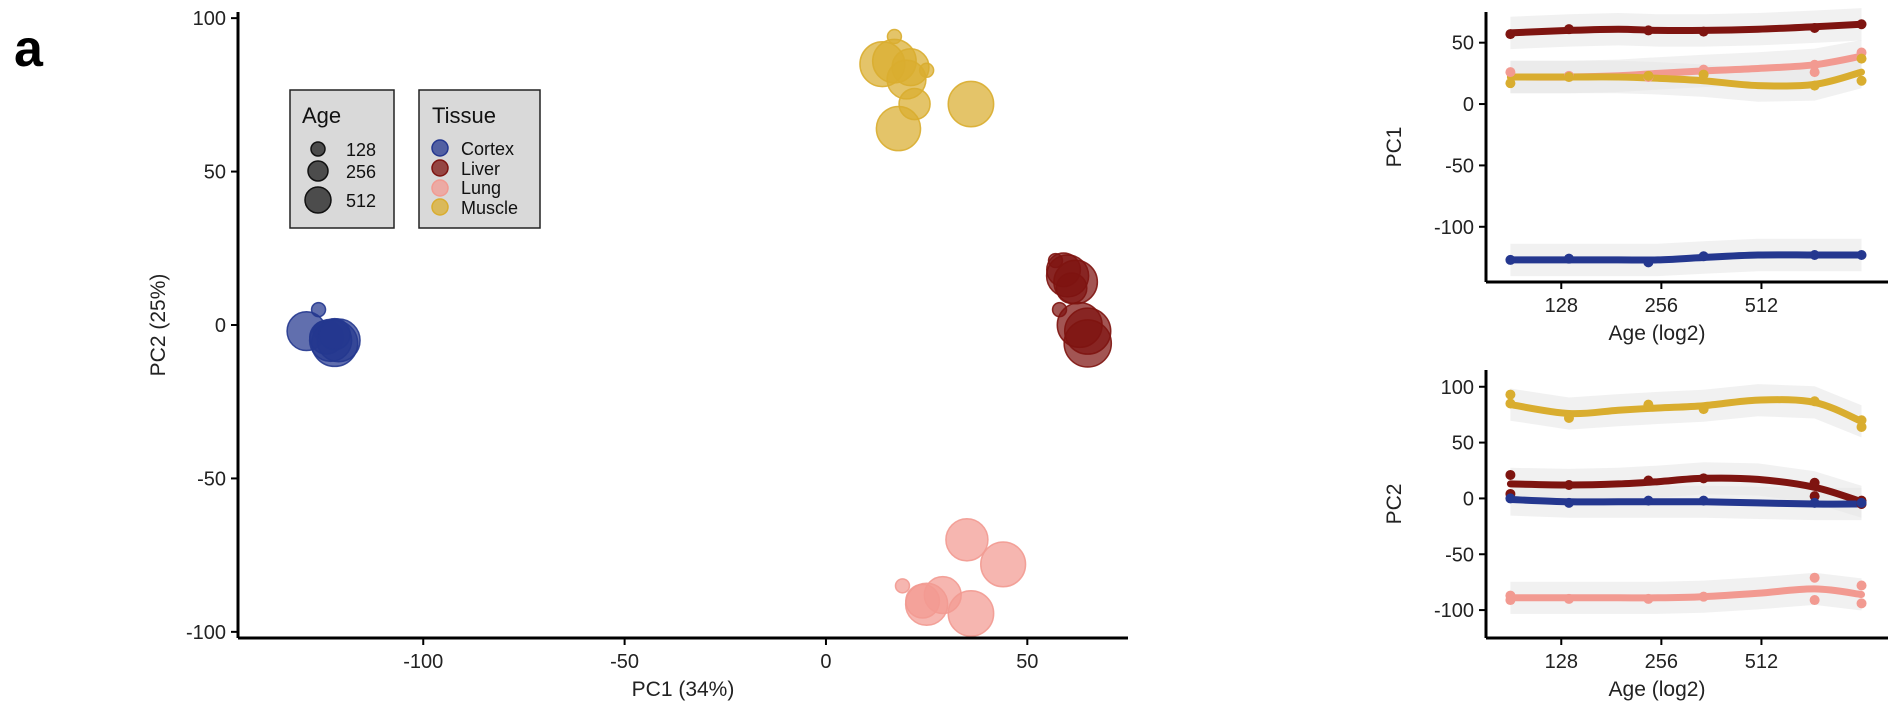  I want to click on pc1-axes: 128 256 512 50 0 -50 -100, so click(1661, 164).